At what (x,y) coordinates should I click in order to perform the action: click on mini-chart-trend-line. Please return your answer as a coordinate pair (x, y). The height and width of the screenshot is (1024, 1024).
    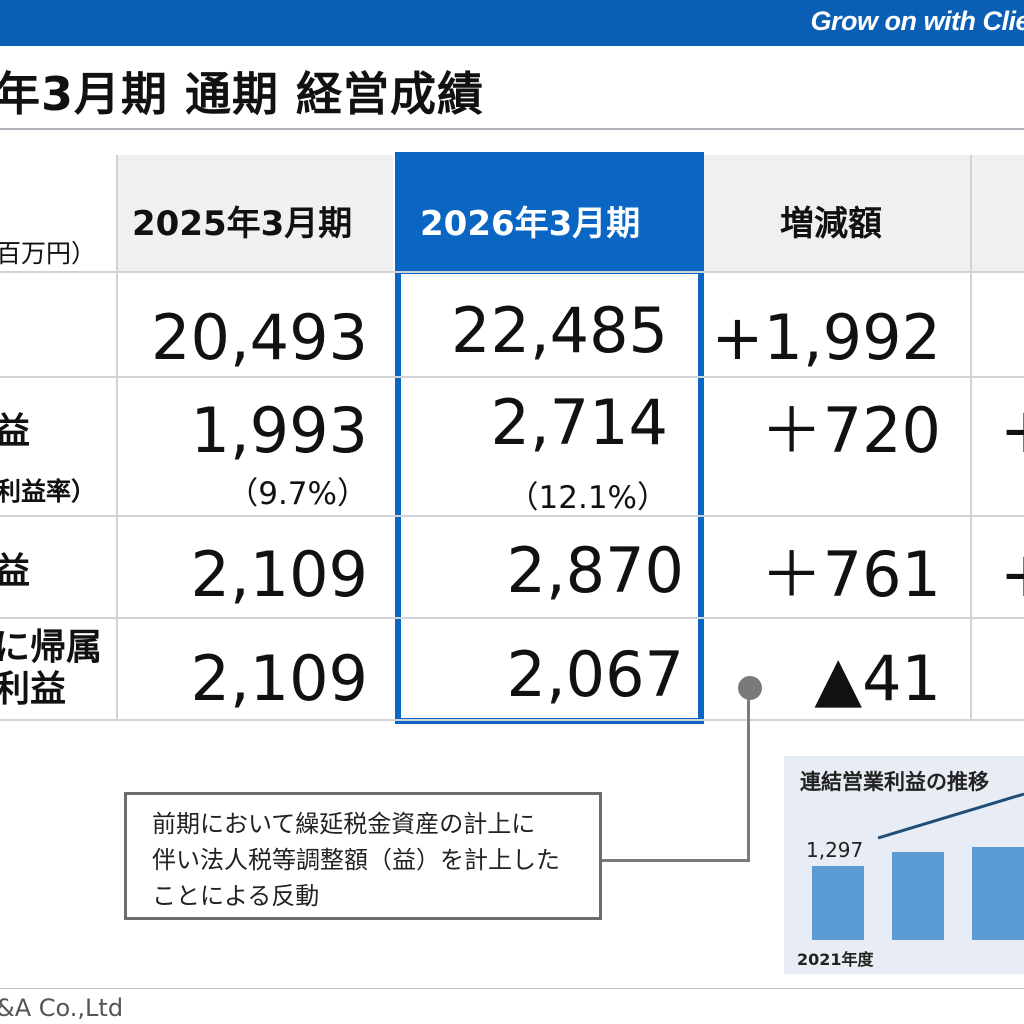
    Looking at the image, I should click on (950, 816).